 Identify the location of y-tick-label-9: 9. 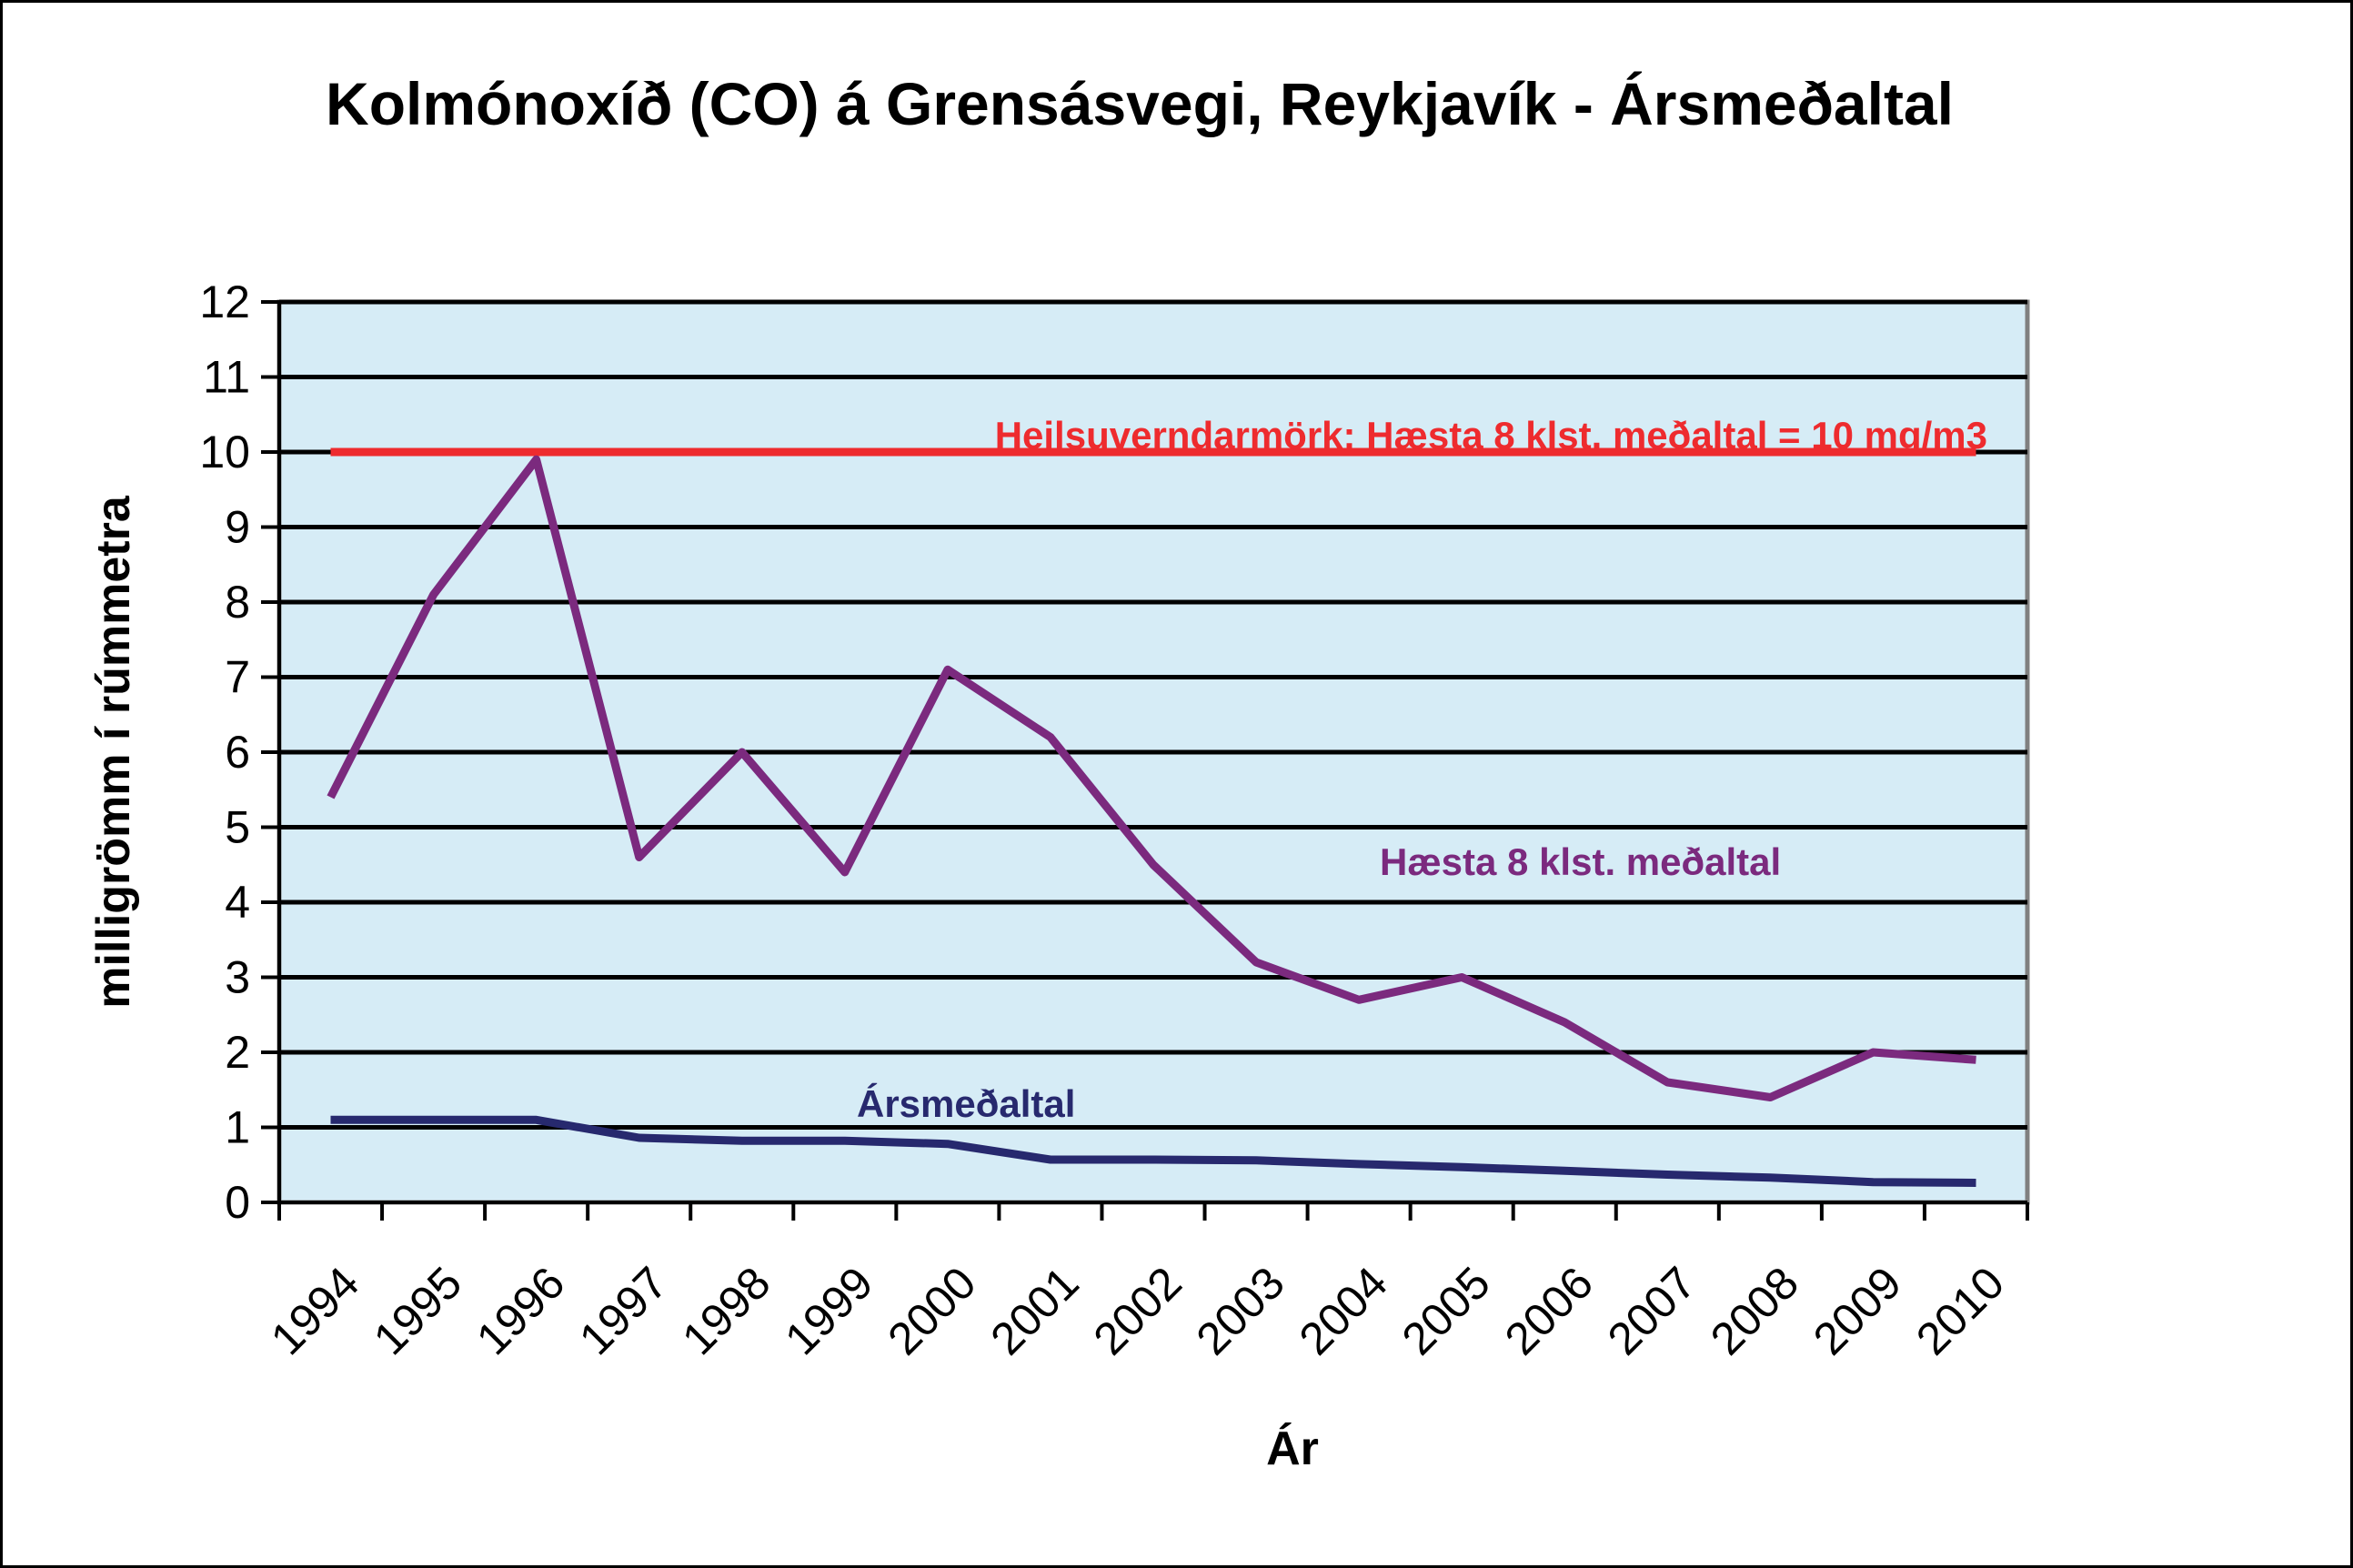
(237, 527).